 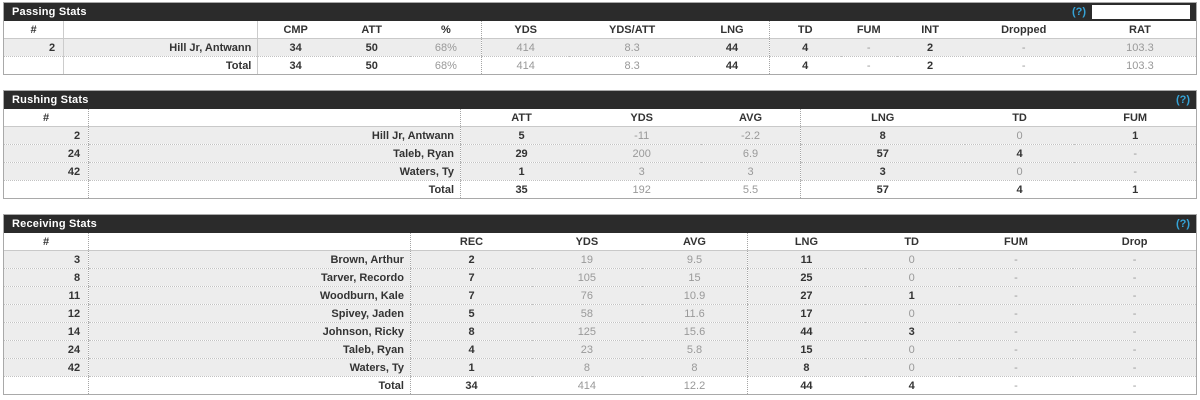 What do you see at coordinates (882, 189) in the screenshot?
I see `stat-cell: 57` at bounding box center [882, 189].